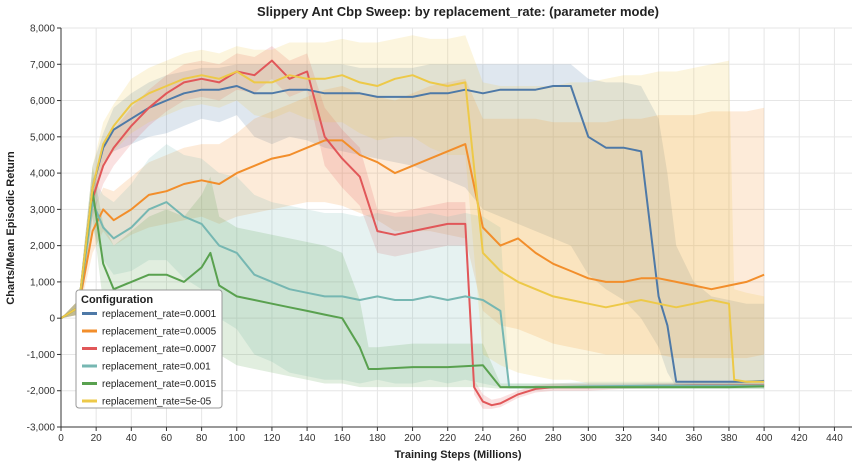  What do you see at coordinates (159, 332) in the screenshot?
I see `legend-label-1: replacement_rate=0.0005` at bounding box center [159, 332].